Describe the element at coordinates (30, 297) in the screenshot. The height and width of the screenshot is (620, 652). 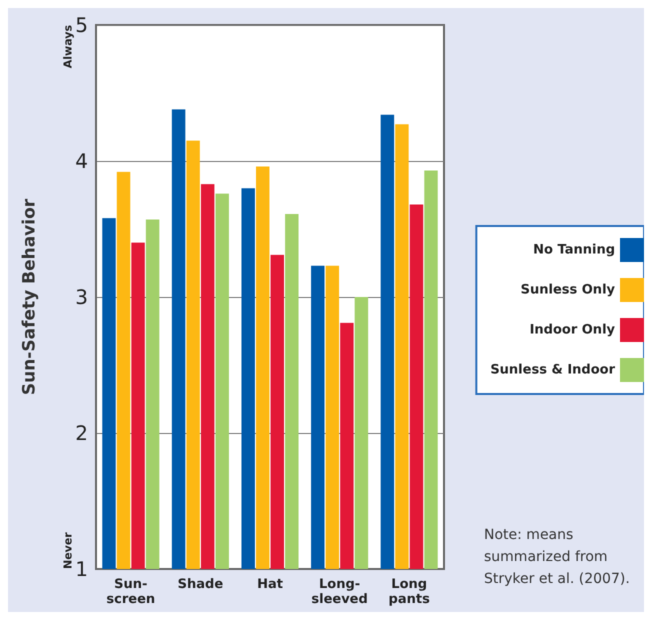
I see `y-axis-title: Sun-Safety Behavior` at that location.